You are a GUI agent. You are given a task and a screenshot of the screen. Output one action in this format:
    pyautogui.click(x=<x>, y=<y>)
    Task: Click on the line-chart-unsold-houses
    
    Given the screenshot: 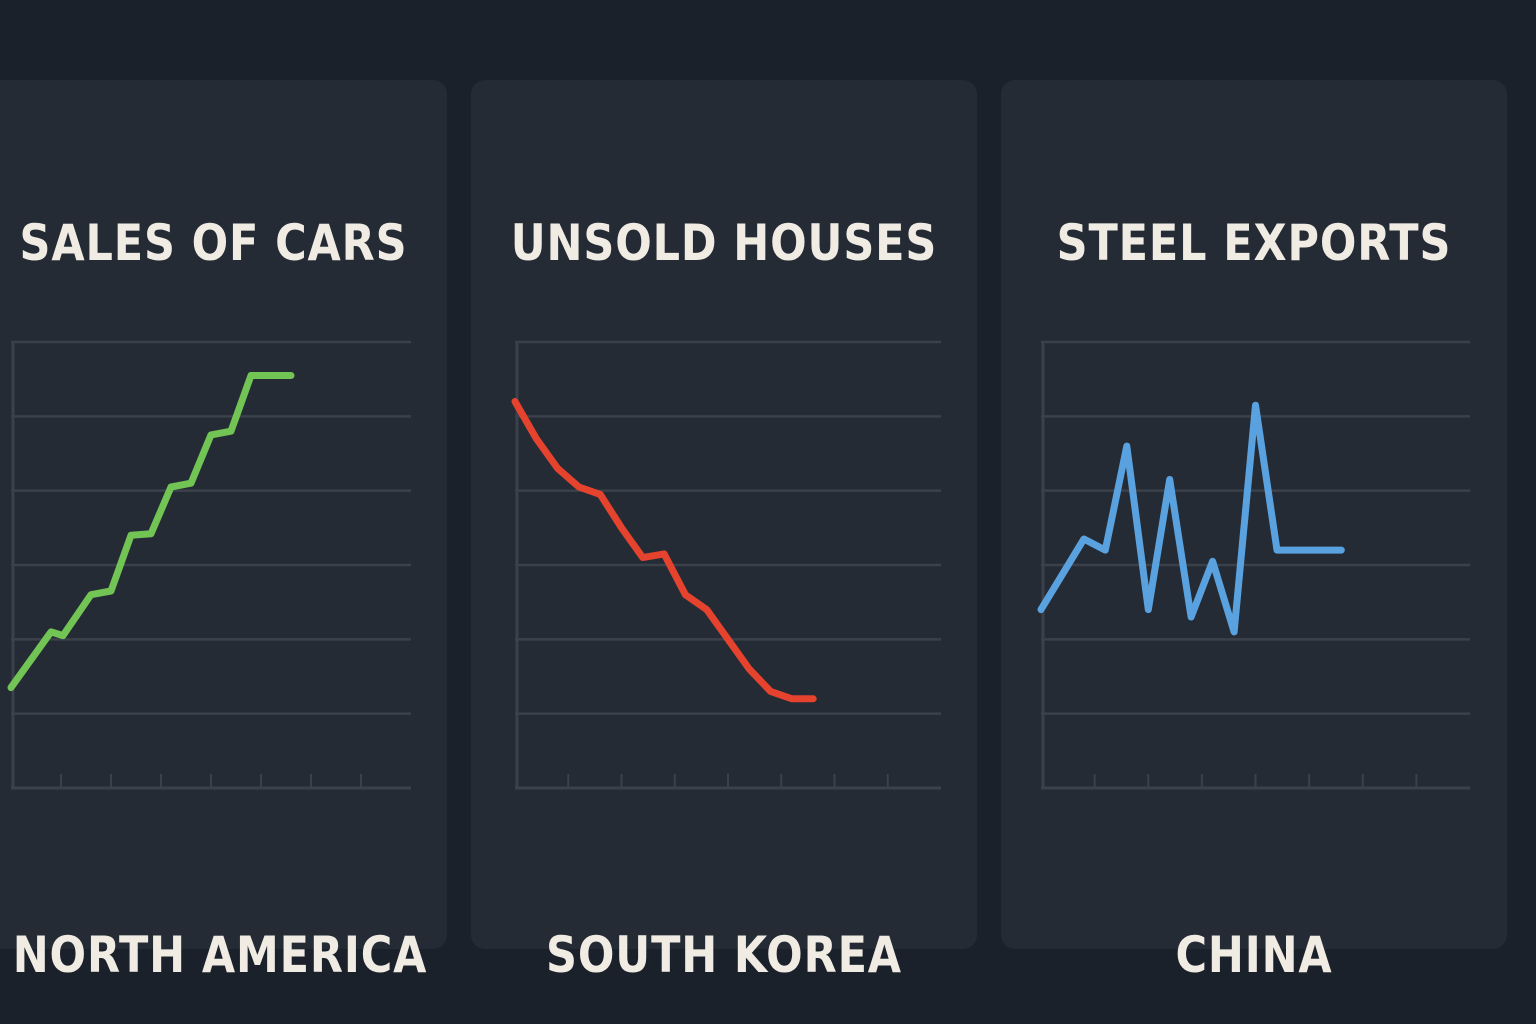 What is the action you would take?
    pyautogui.click(x=726, y=565)
    